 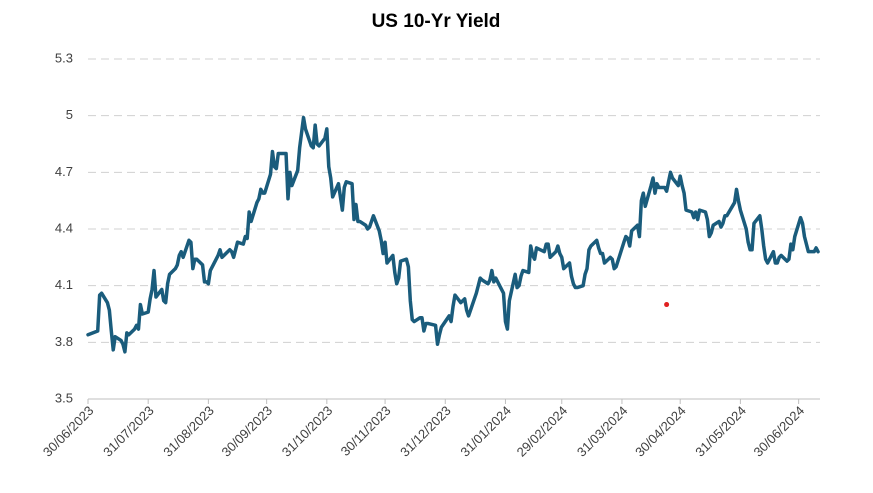 I want to click on x-tick-label: 31/03/2024, so click(x=602, y=431).